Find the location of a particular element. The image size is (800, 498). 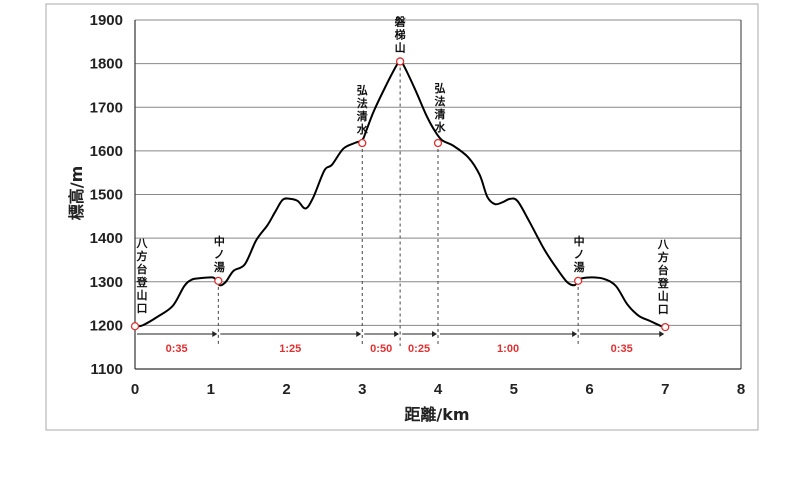

y-tick-label: 1500 is located at coordinates (106, 195).